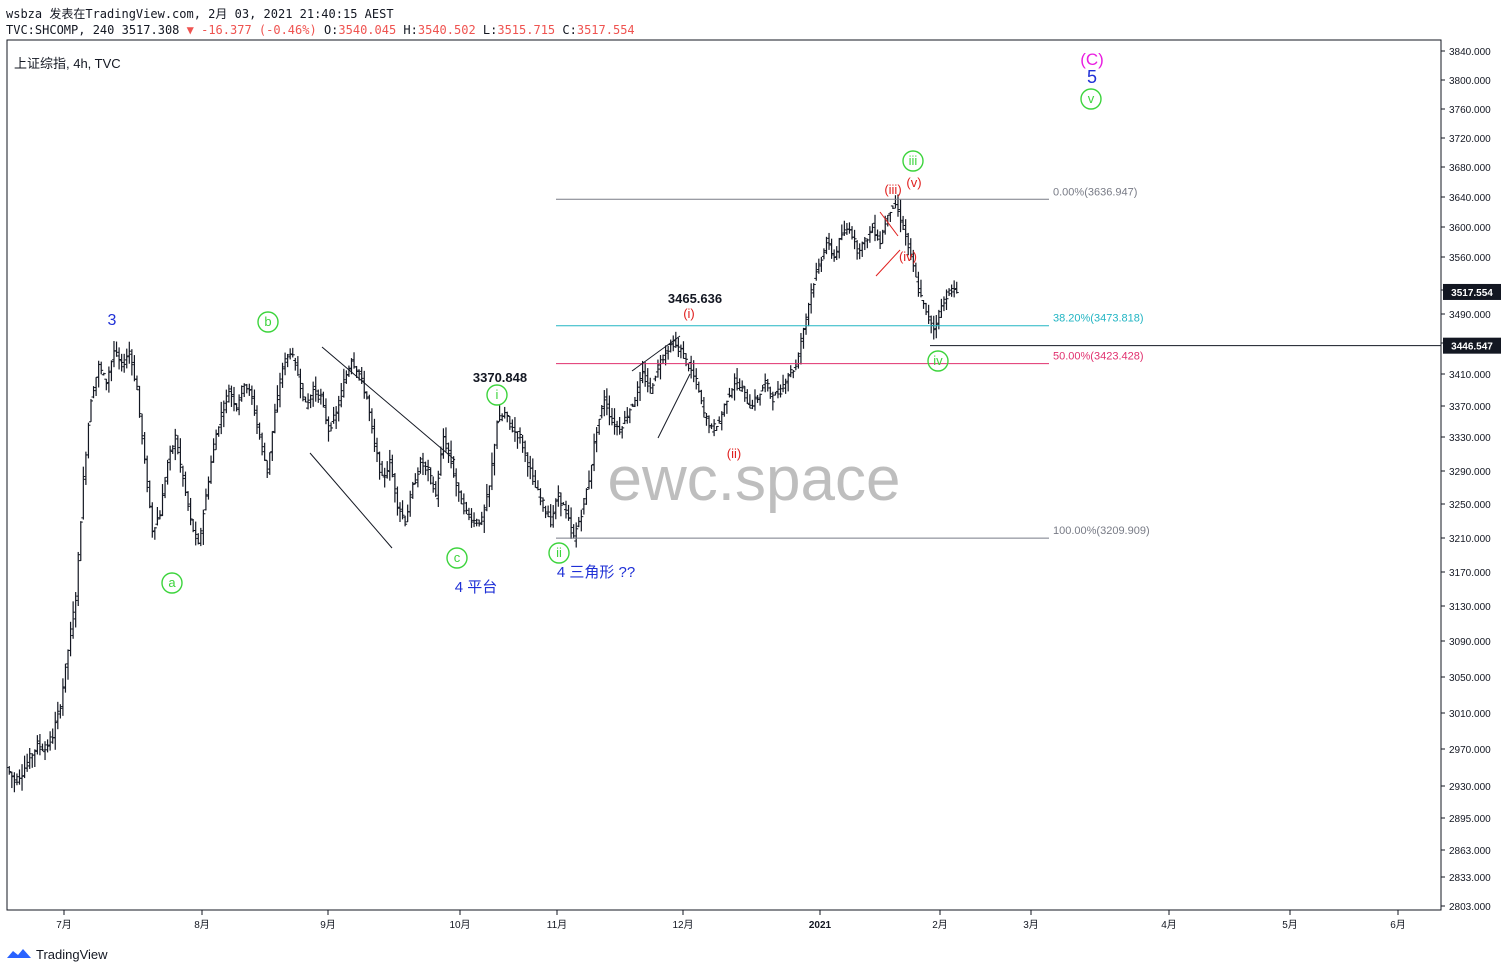 Image resolution: width=1510 pixels, height=974 pixels. What do you see at coordinates (328, 925) in the screenshot?
I see `time-tick-label: 9月` at bounding box center [328, 925].